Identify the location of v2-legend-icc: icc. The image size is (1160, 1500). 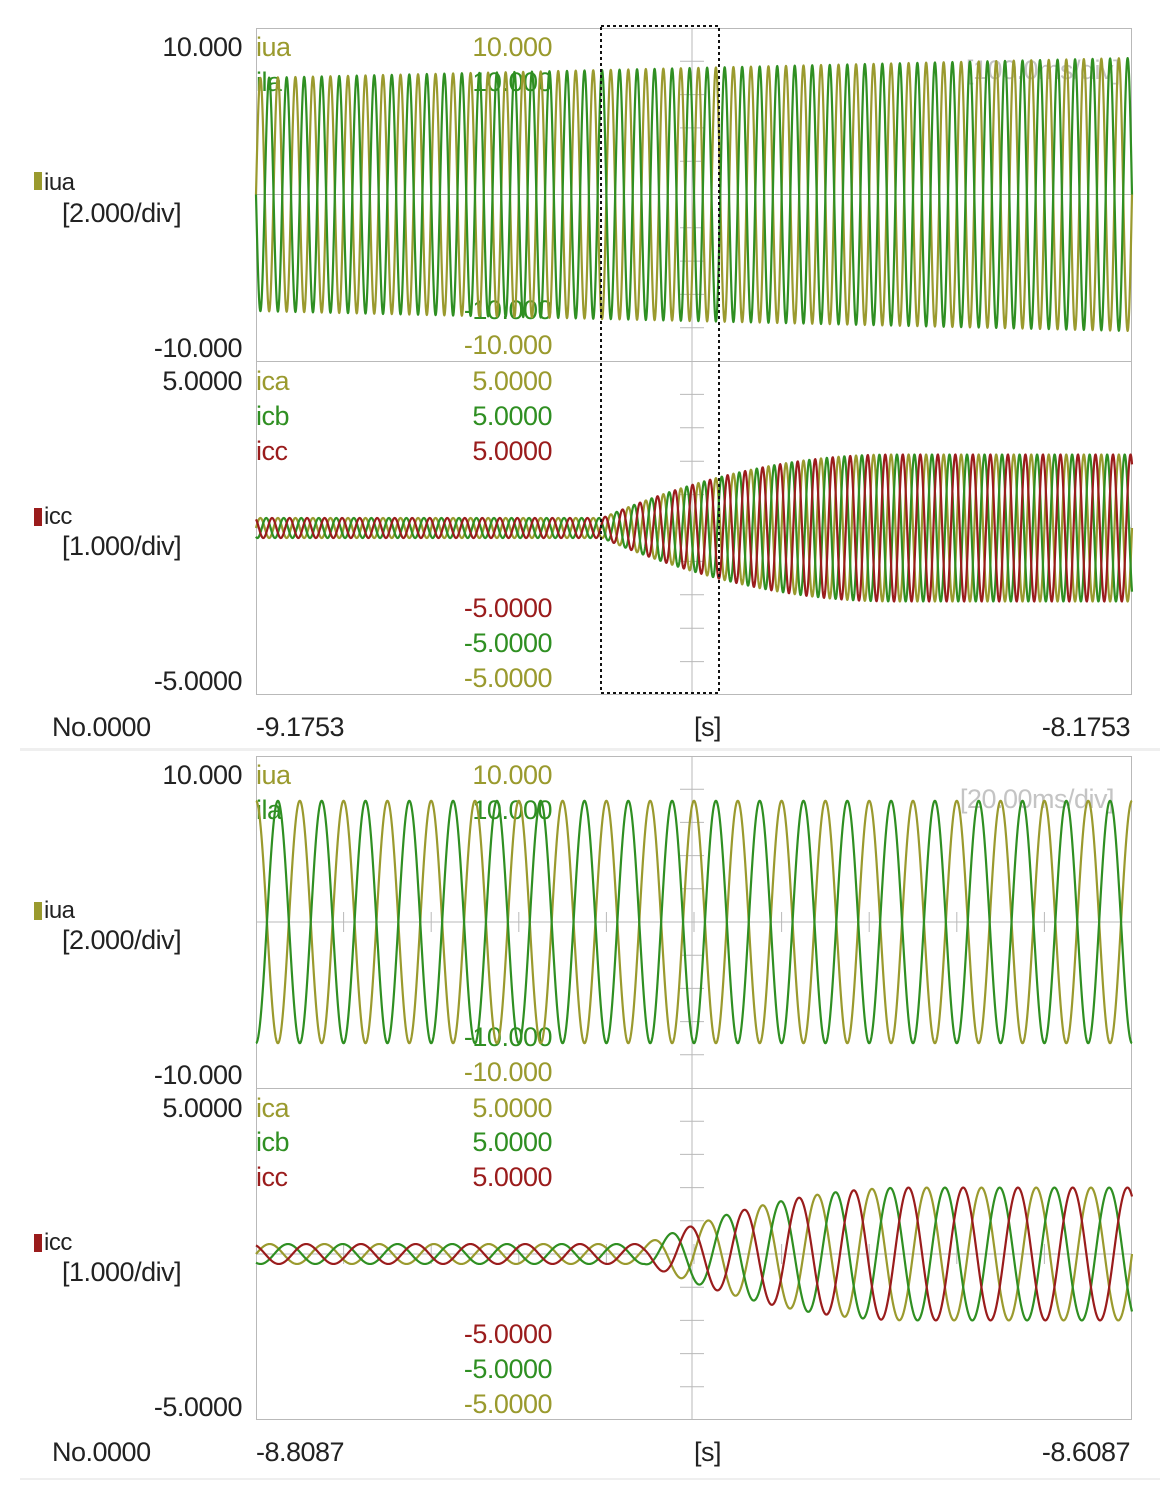
(272, 1177).